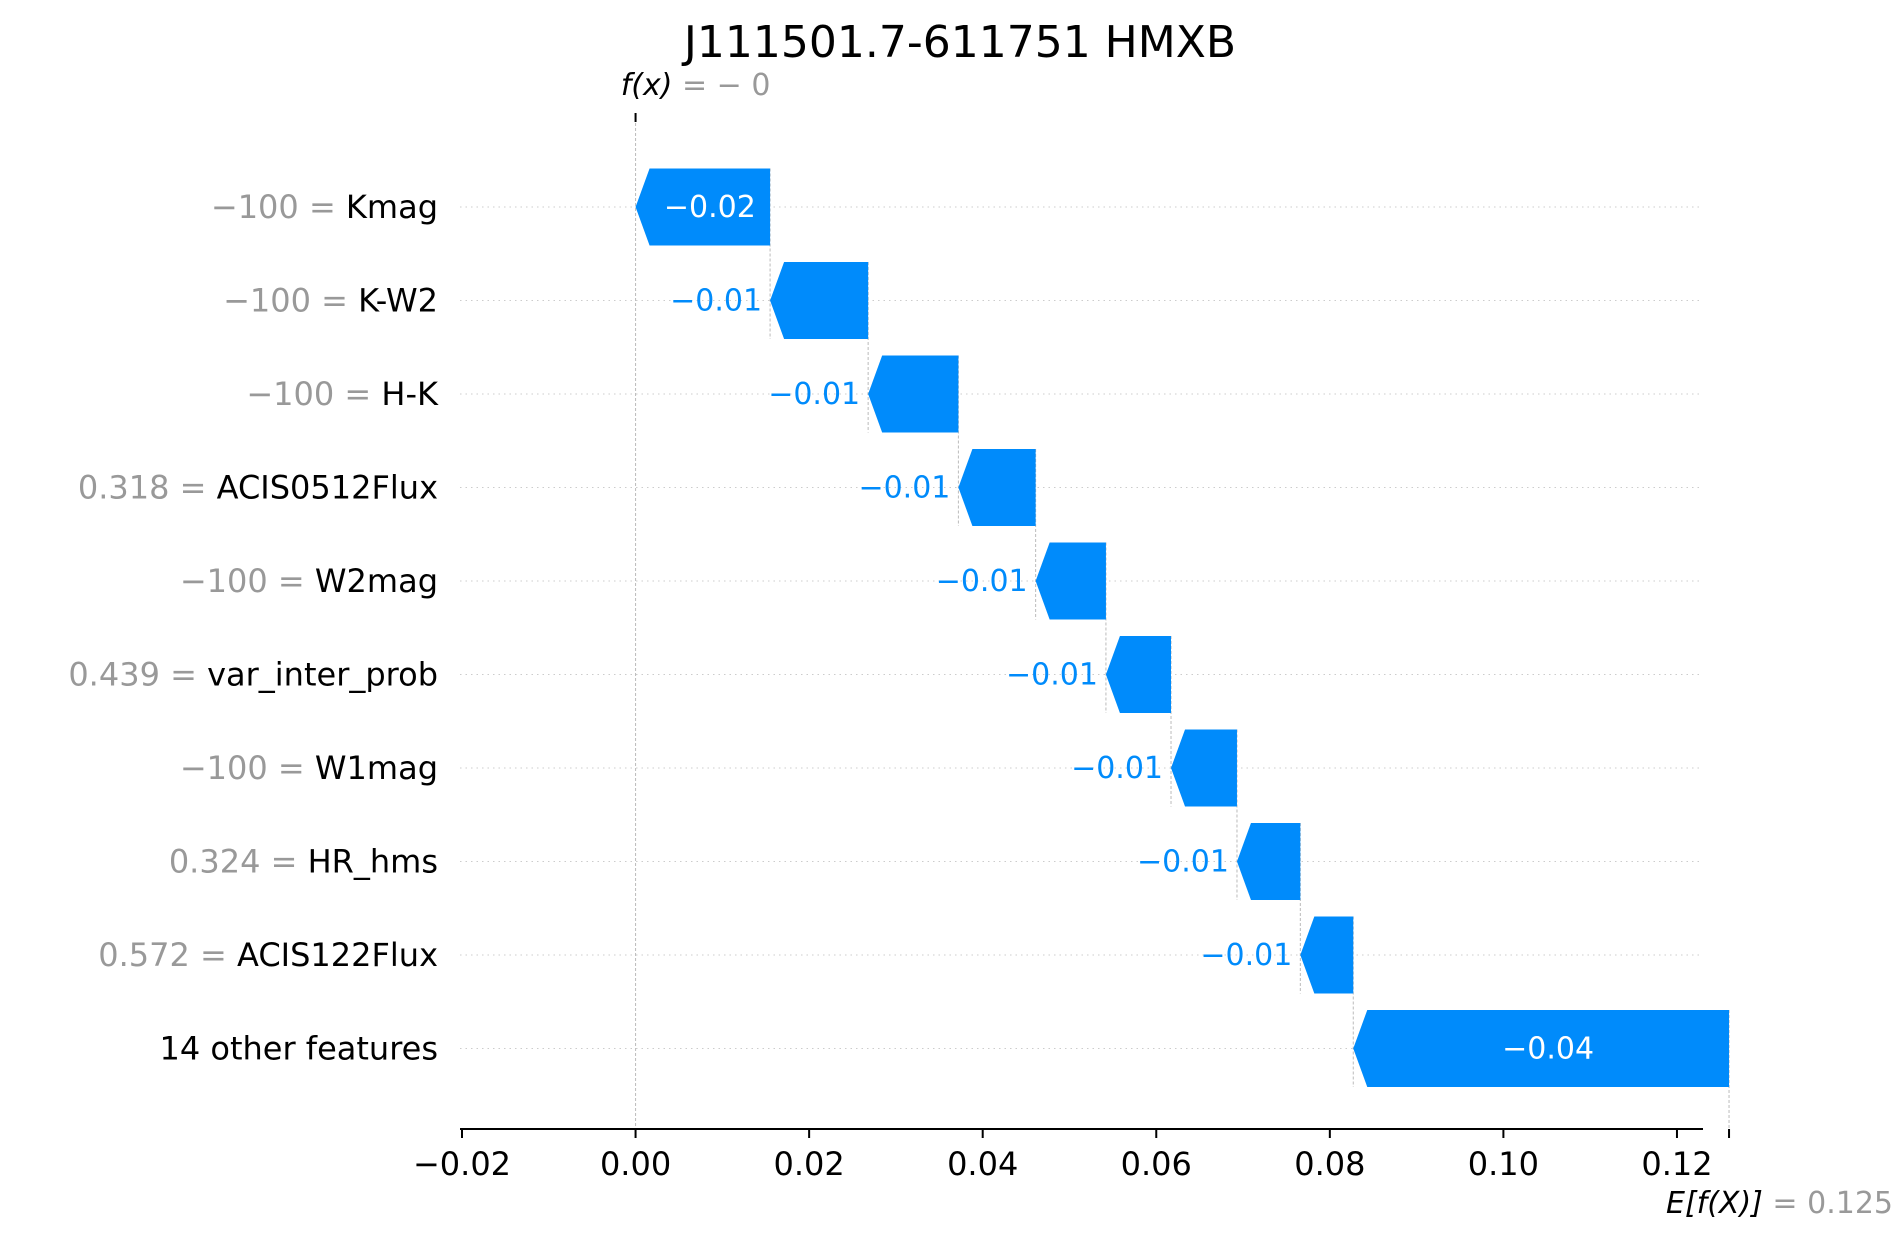  What do you see at coordinates (167, 955) in the screenshot?
I see `feature-value: 0.572 =` at bounding box center [167, 955].